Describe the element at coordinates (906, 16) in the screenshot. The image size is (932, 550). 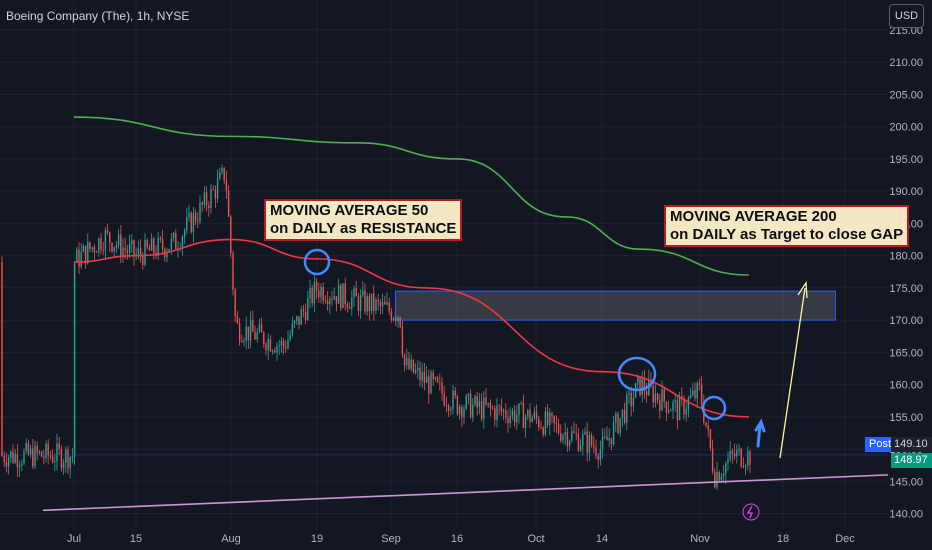
I see `currency-button: USD` at that location.